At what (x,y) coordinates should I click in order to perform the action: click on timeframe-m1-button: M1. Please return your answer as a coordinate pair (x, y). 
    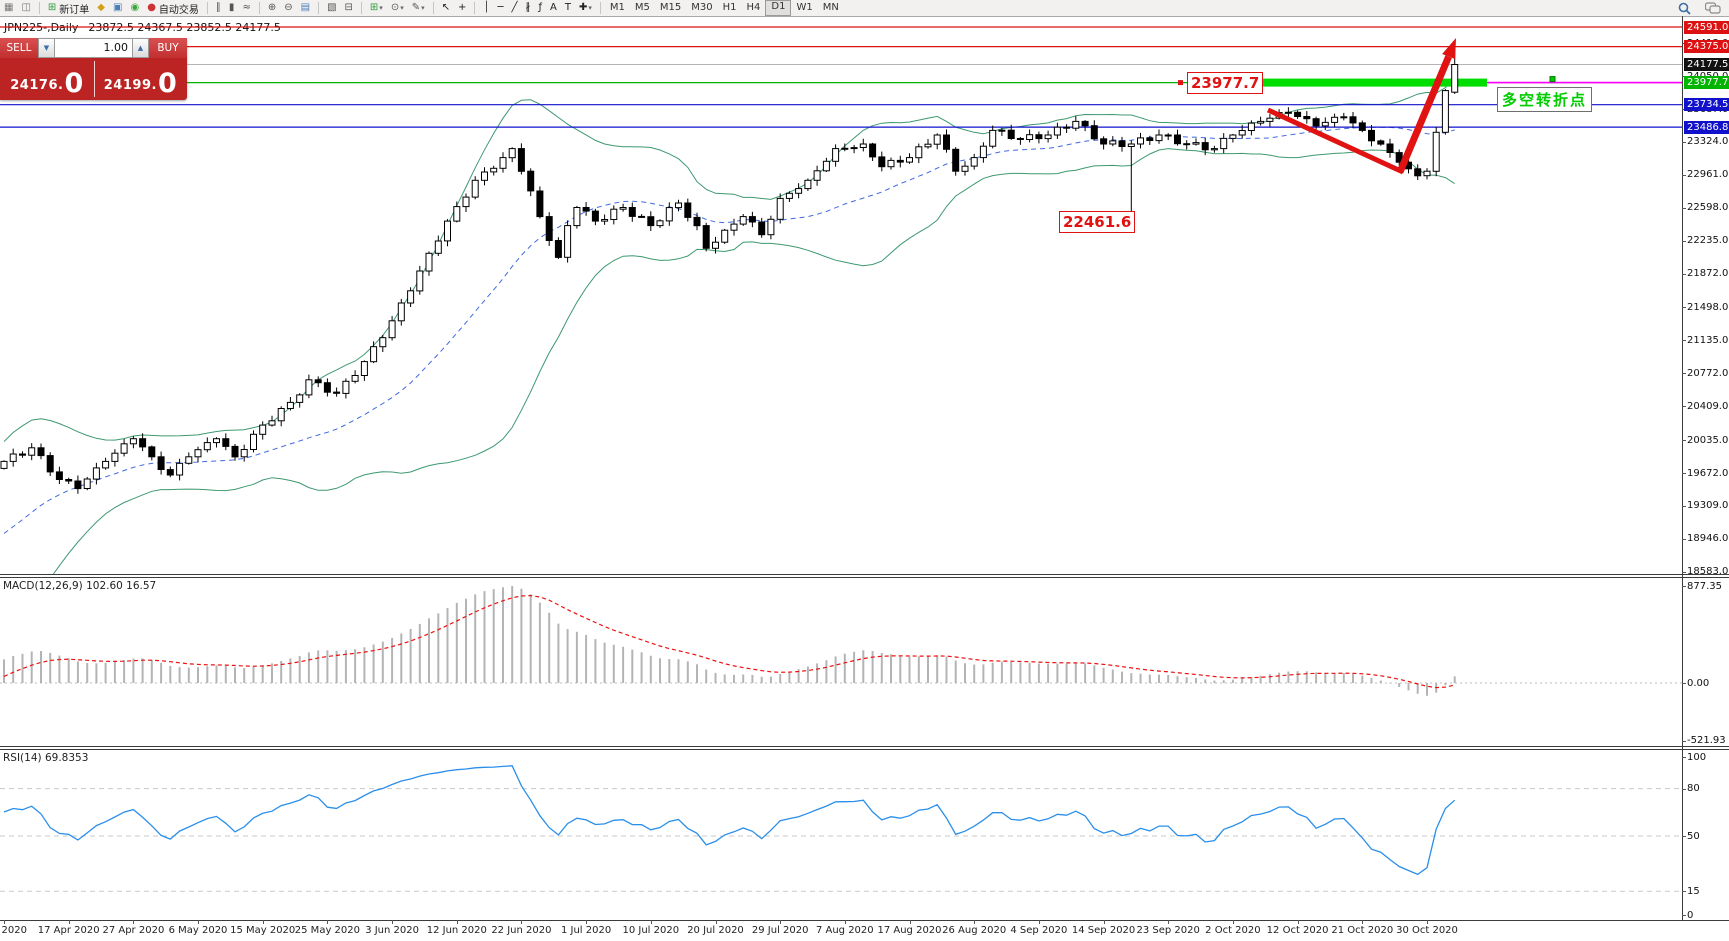
    Looking at the image, I should click on (617, 7).